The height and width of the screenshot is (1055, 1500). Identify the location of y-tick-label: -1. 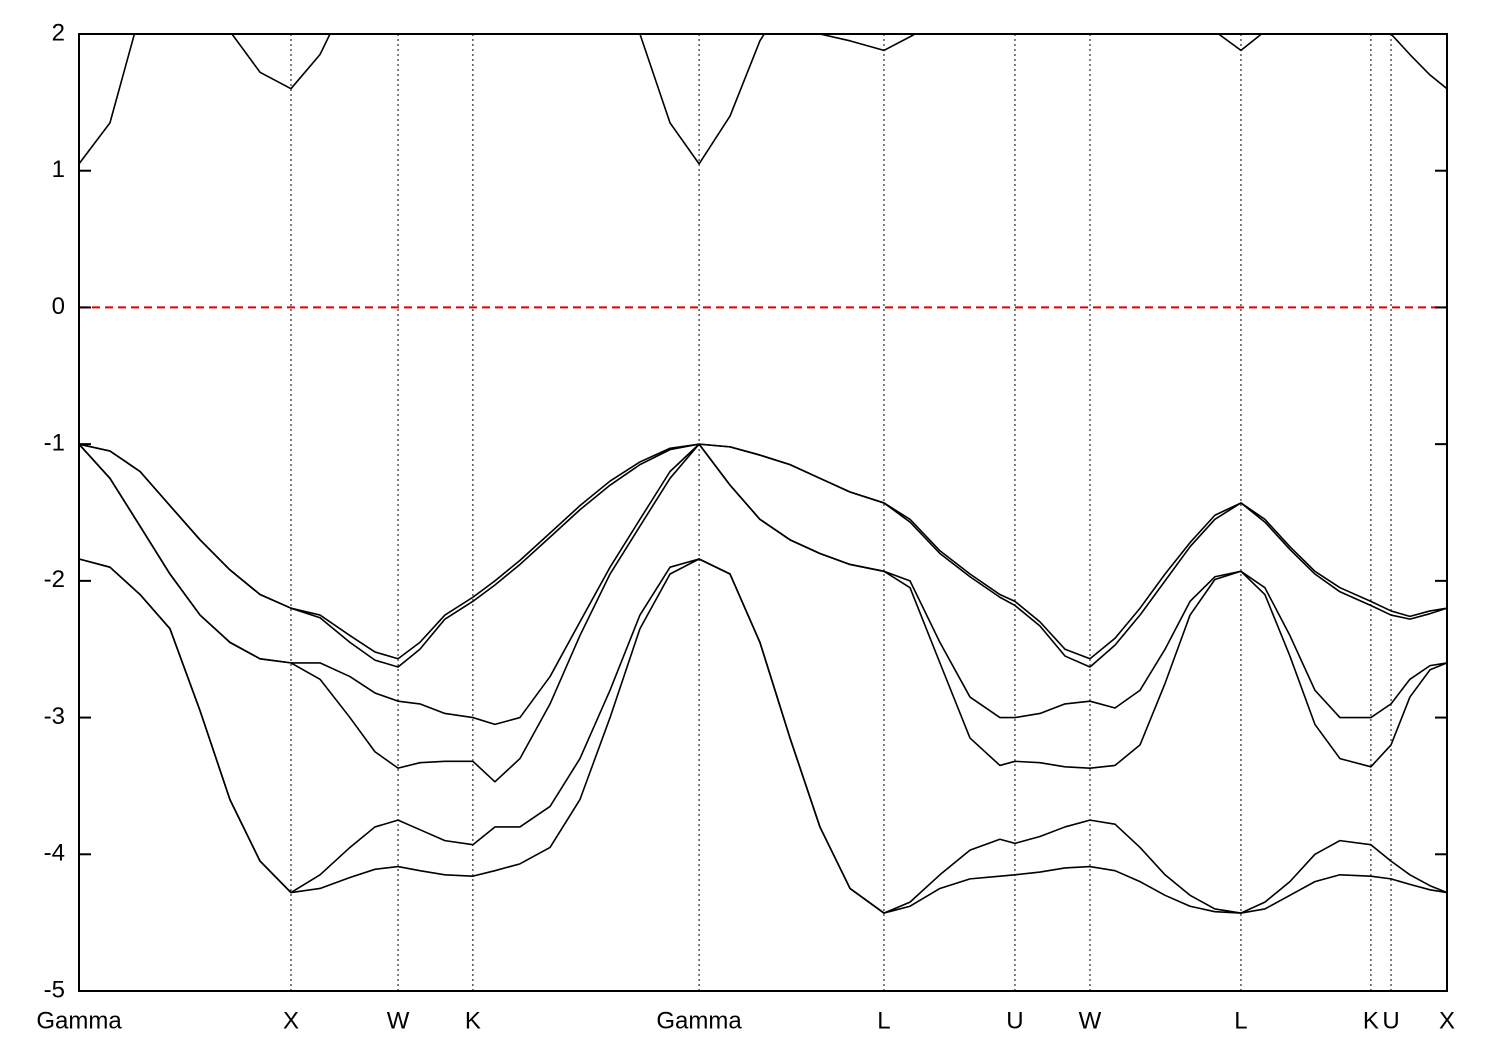
(54, 442).